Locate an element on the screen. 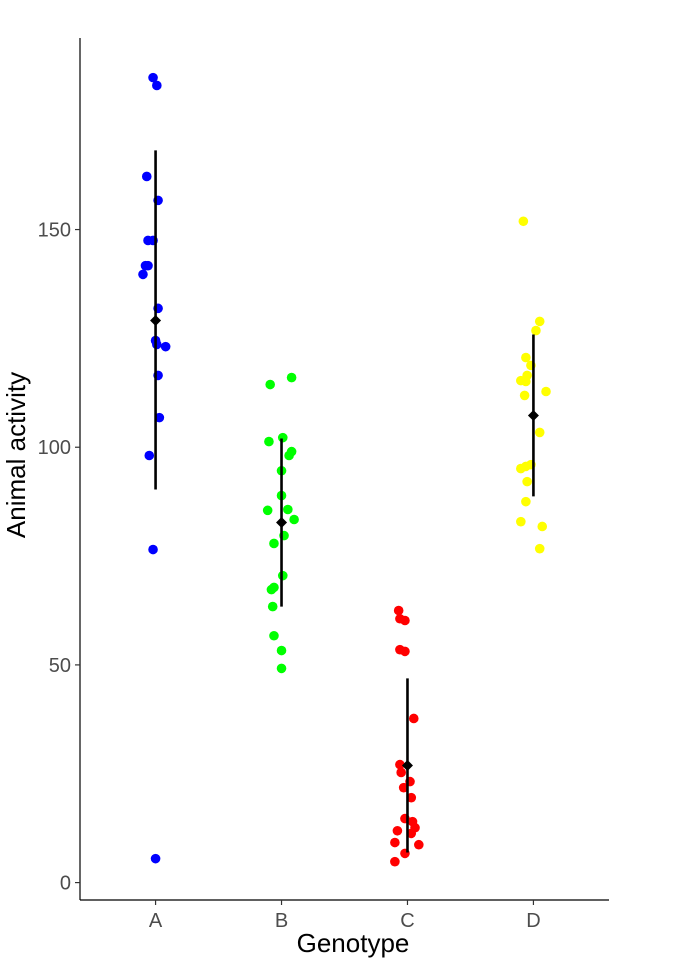  y-ticks: 0 50 100 150 is located at coordinates (59, 557).